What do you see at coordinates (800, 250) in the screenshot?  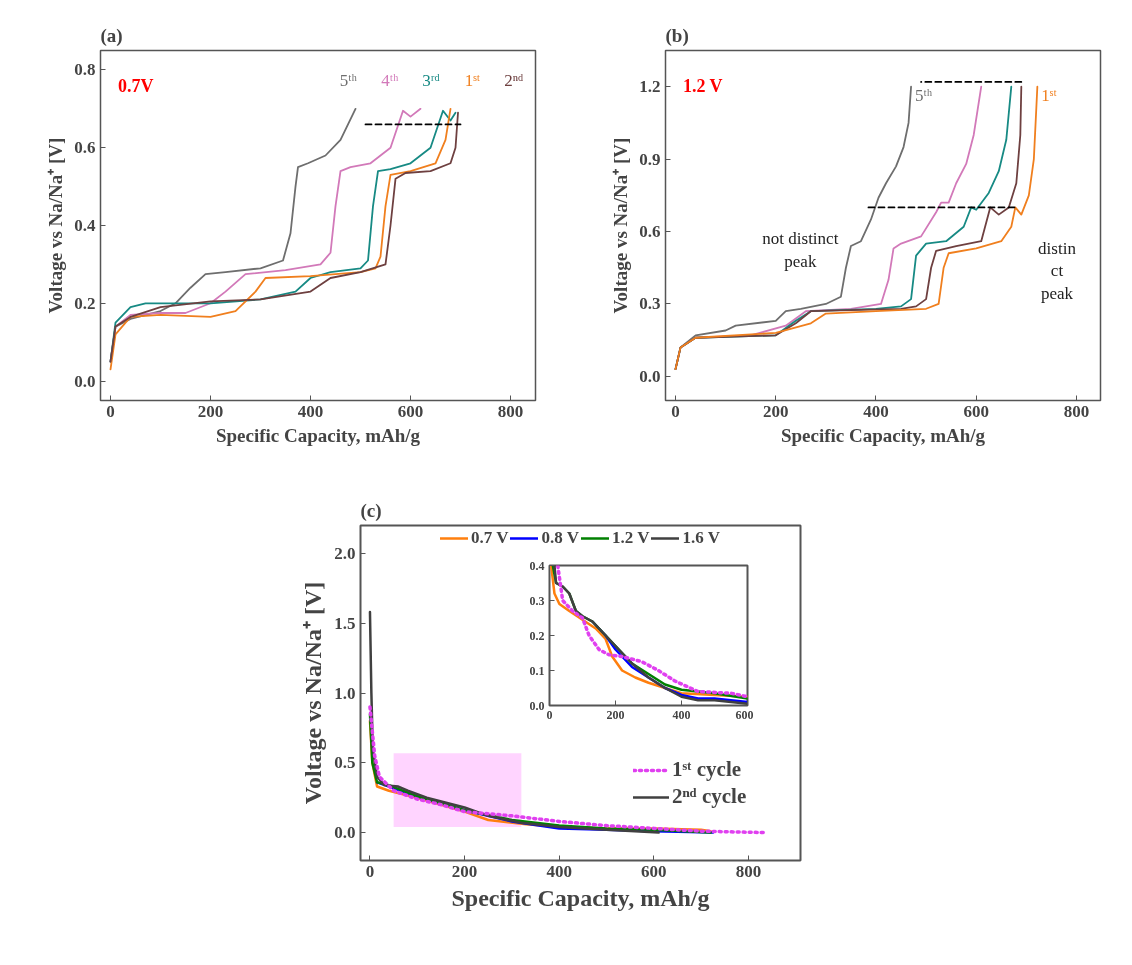 I see `annotation: not distinct peak` at bounding box center [800, 250].